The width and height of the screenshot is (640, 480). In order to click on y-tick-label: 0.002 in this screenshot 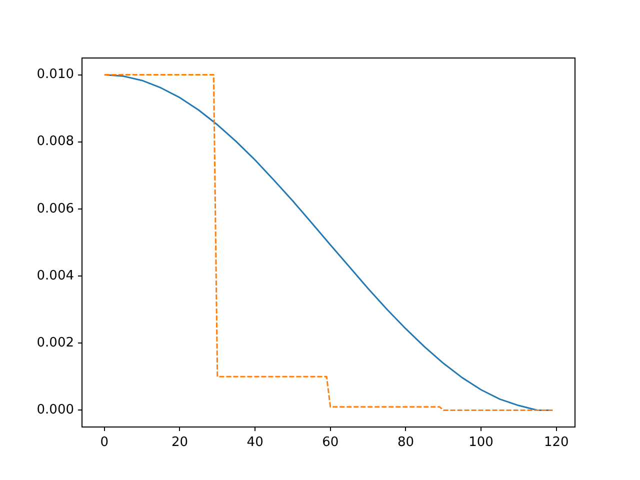, I will do `click(55, 343)`.